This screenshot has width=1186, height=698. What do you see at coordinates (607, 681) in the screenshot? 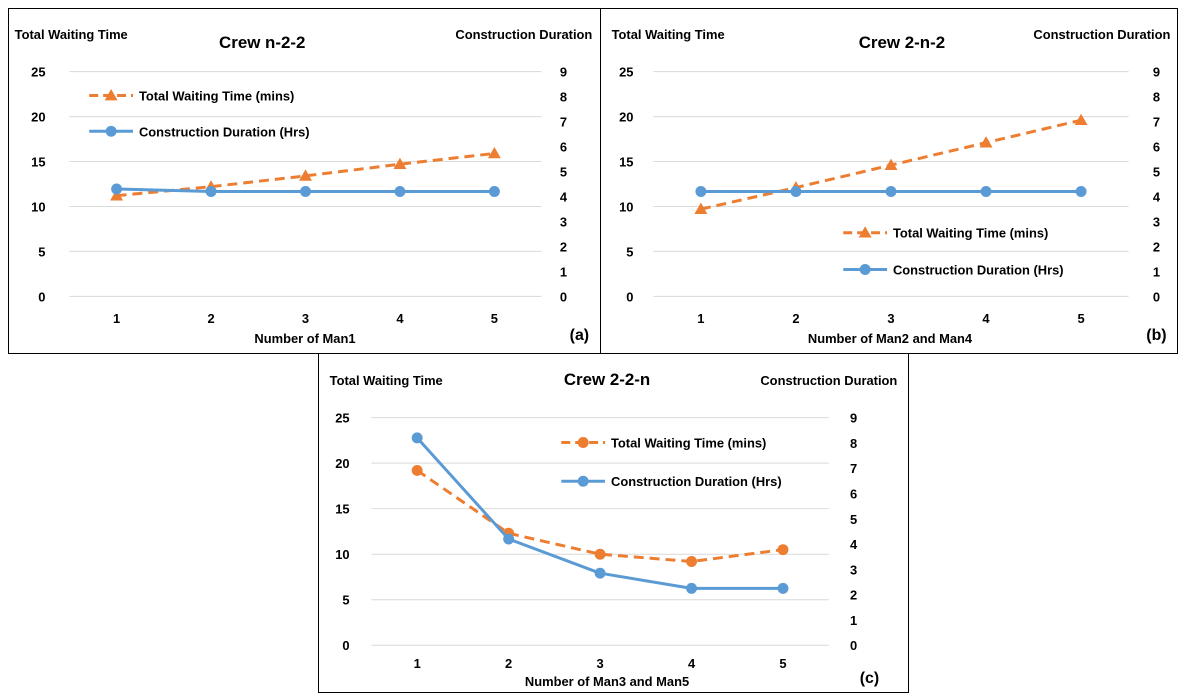
I see `x-axis-label: Number of Man3 and Man5` at bounding box center [607, 681].